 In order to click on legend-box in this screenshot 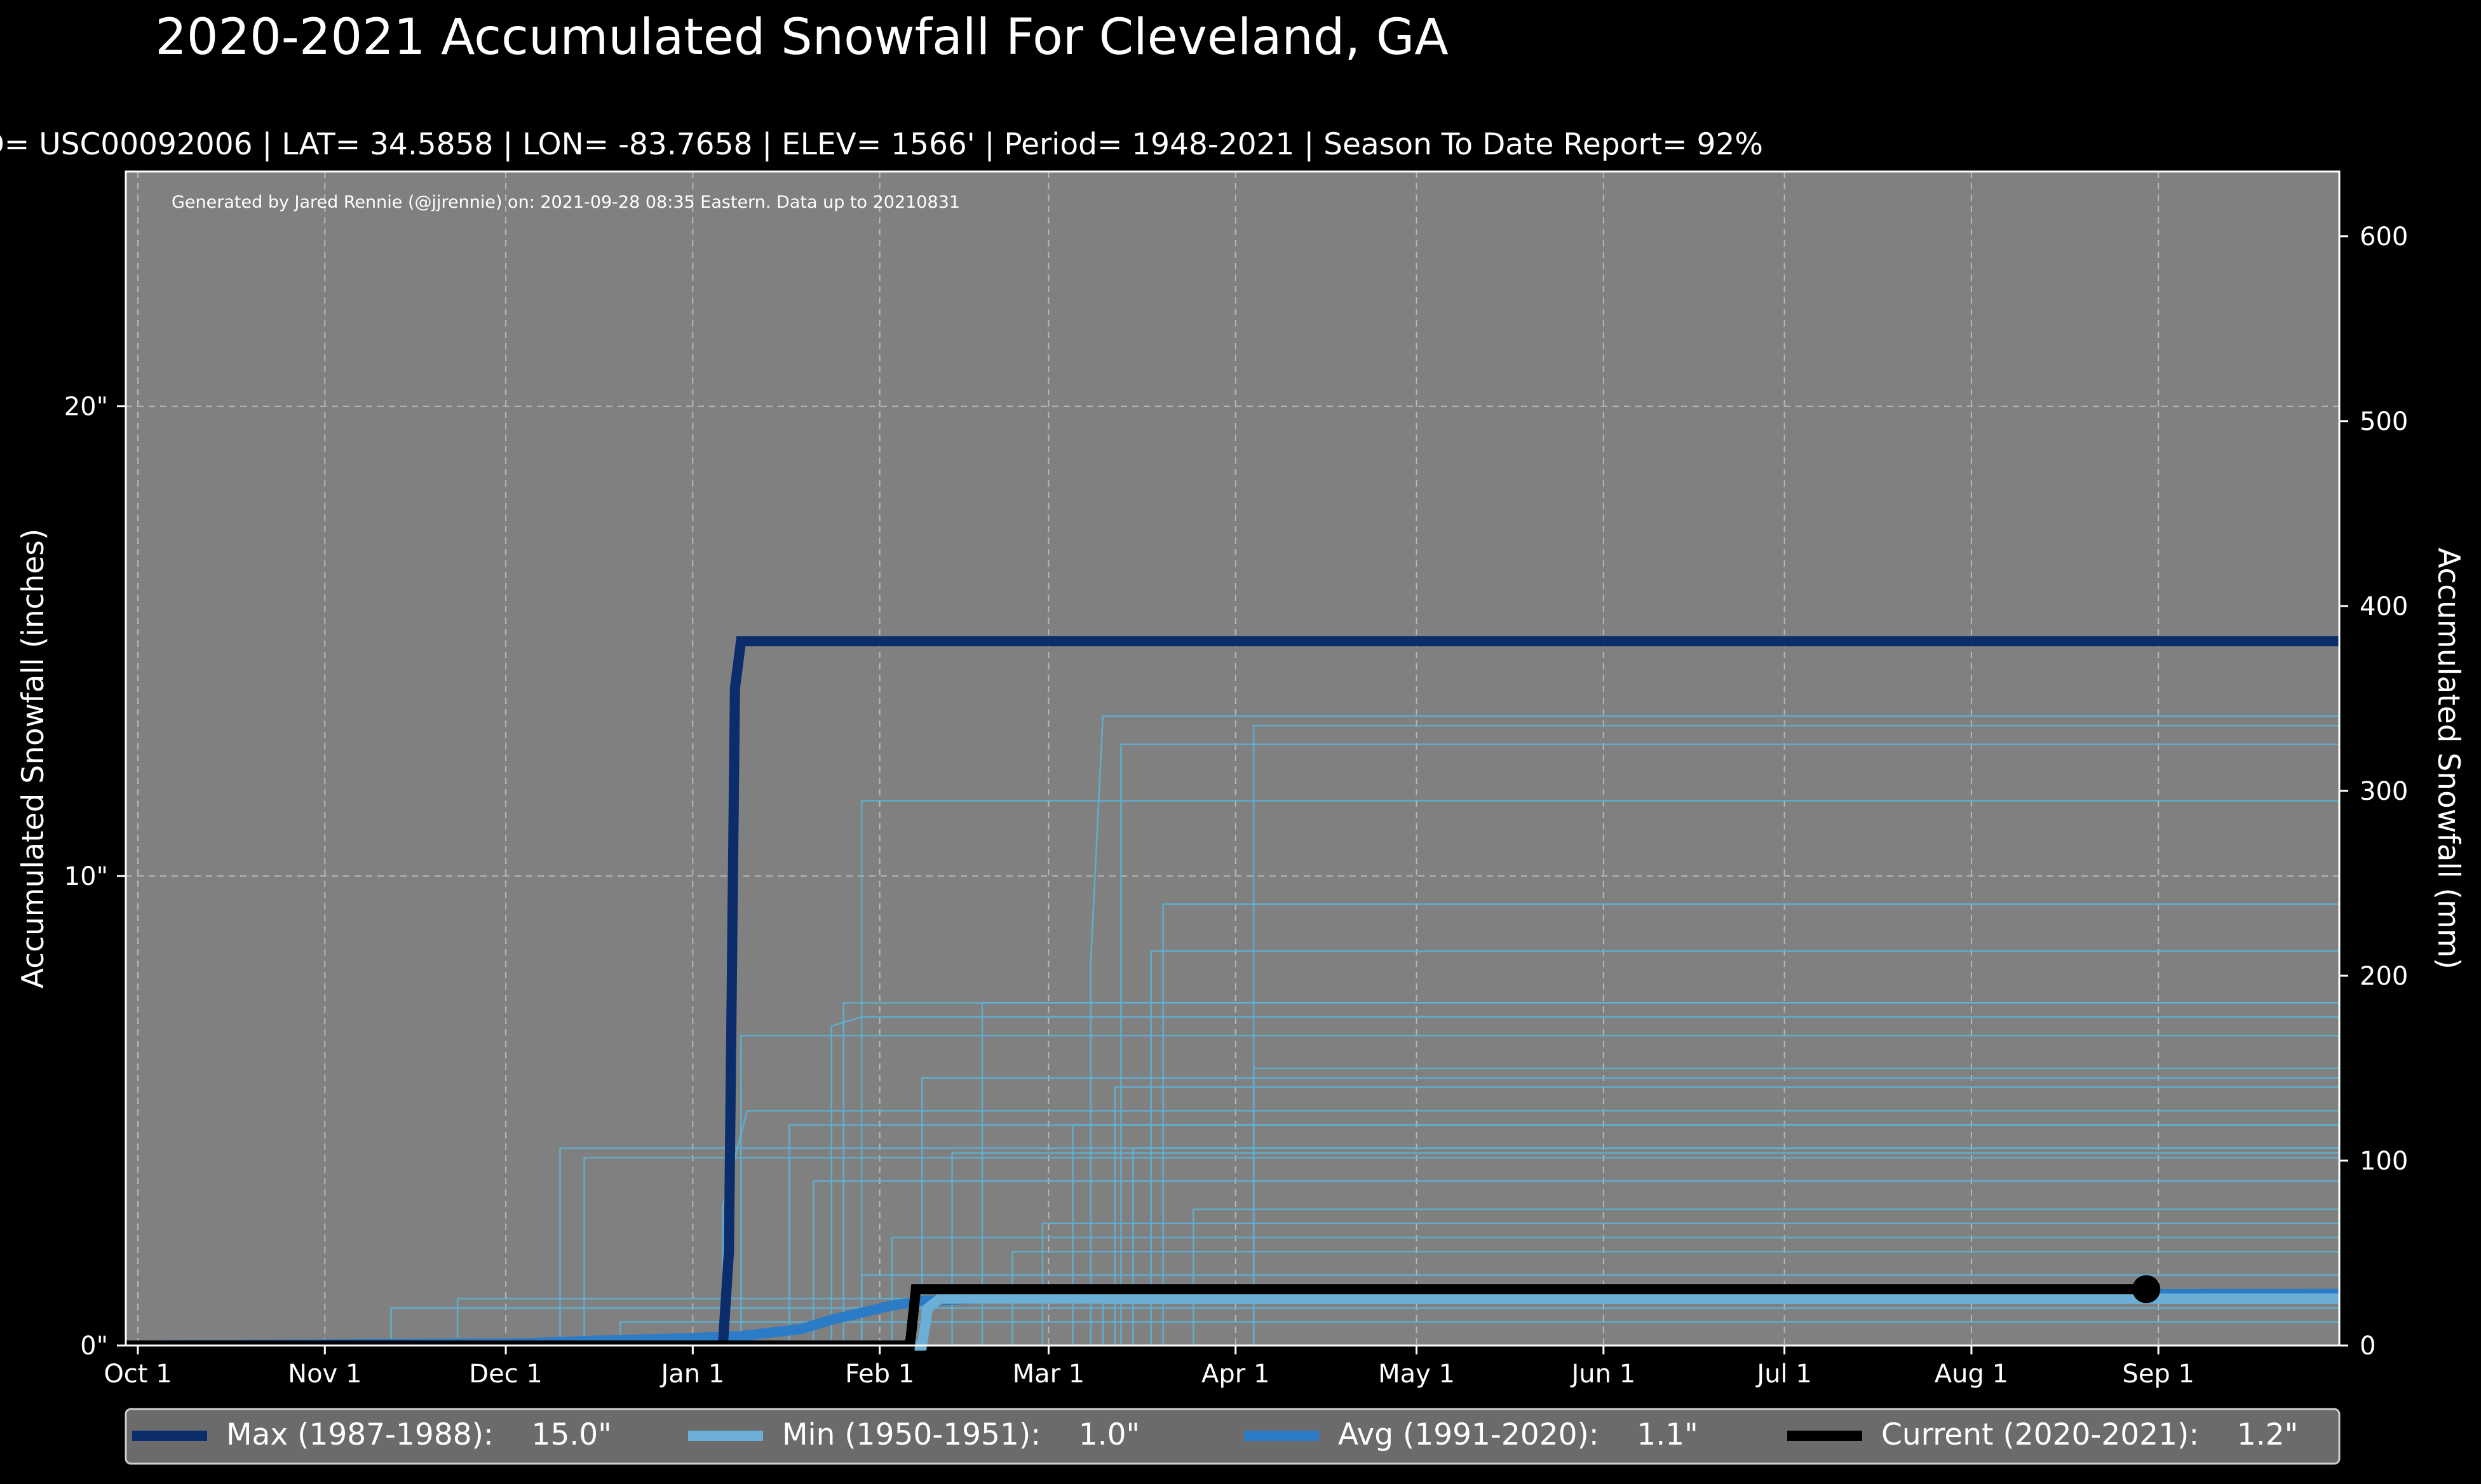, I will do `click(1233, 1436)`.